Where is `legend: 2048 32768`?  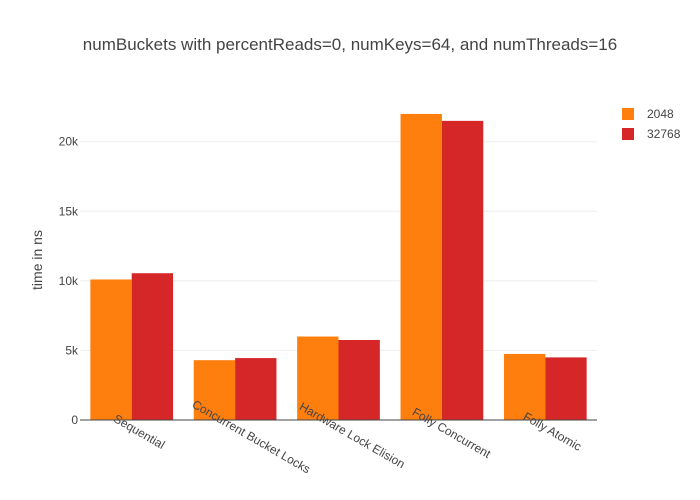
legend: 2048 32768 is located at coordinates (651, 124).